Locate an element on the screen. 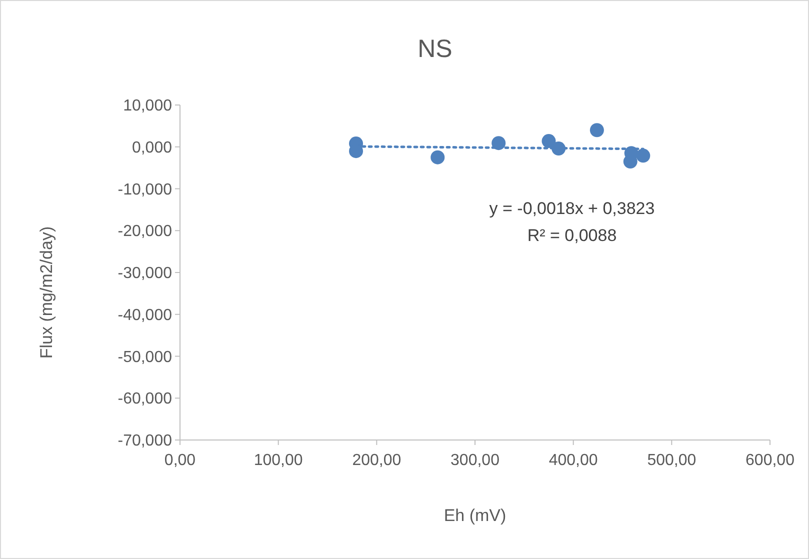  y-tick-label: -50,000 is located at coordinates (145, 357).